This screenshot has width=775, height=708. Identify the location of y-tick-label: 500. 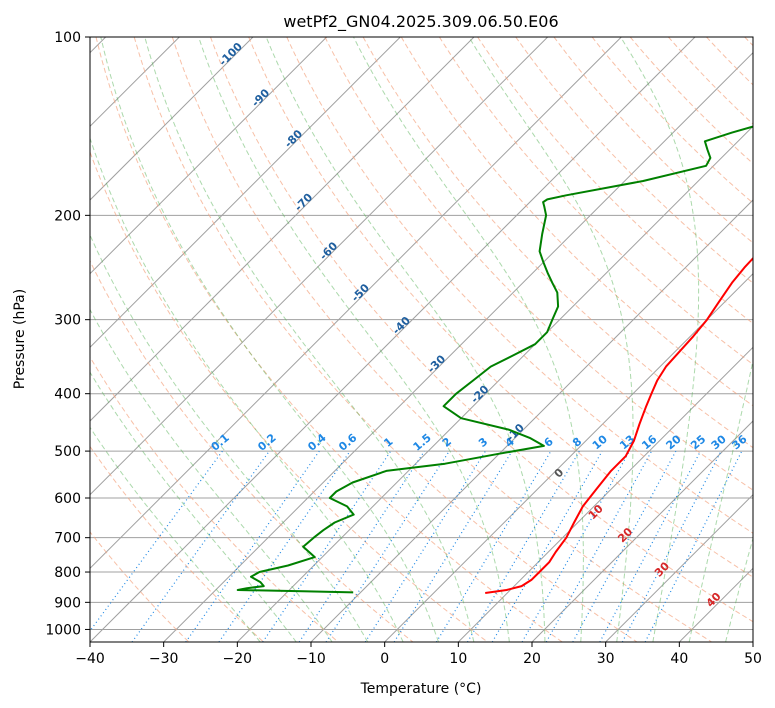
(67, 452).